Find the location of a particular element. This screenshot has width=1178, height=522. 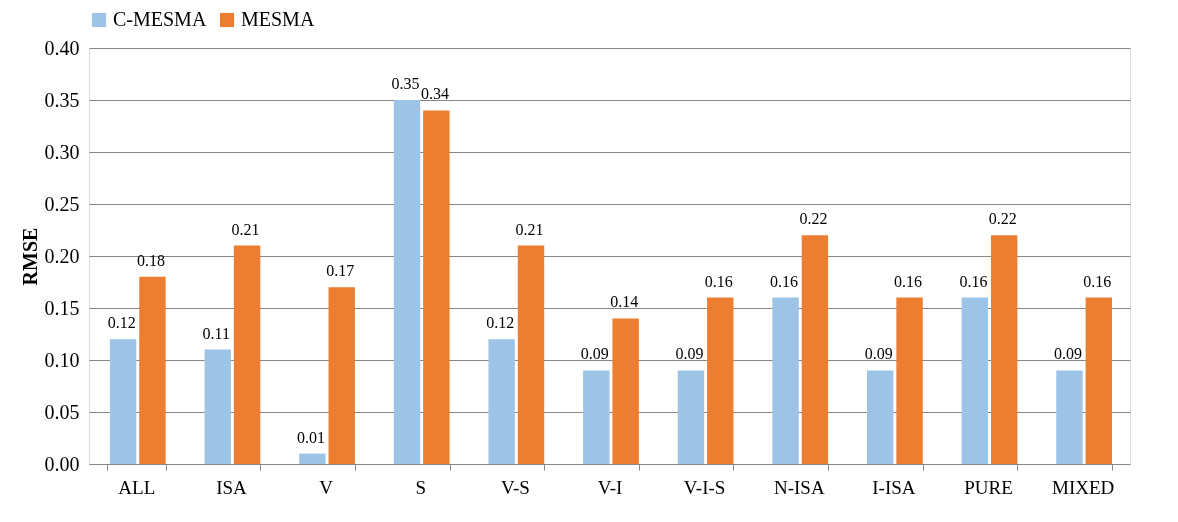

data-label: 0.34 is located at coordinates (434, 94).